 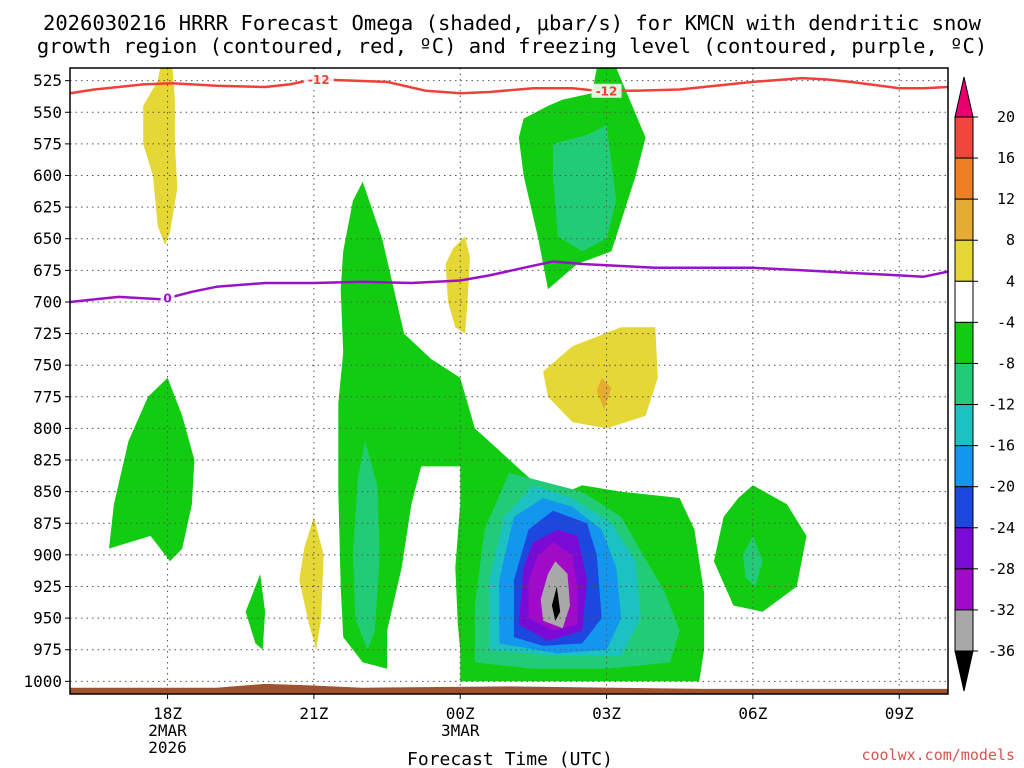 I want to click on x-tick-label-8-0: 00Z, so click(x=460, y=713).